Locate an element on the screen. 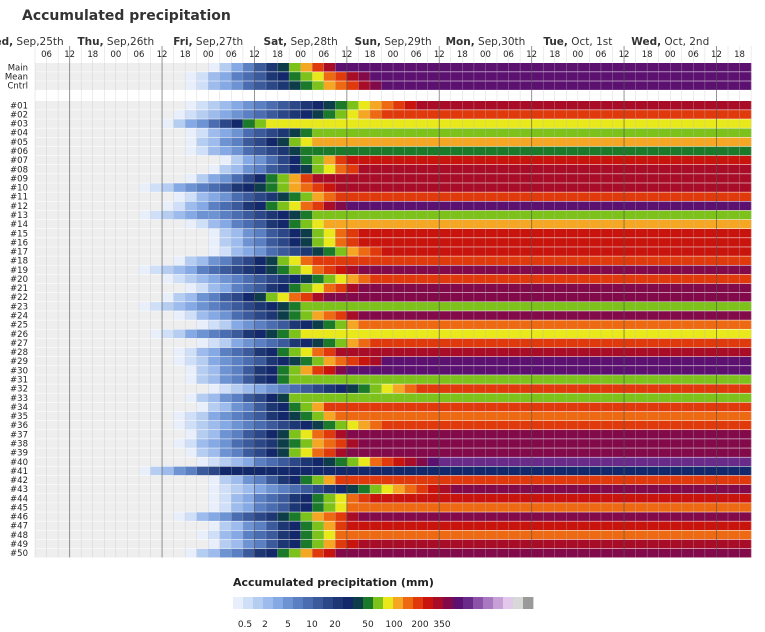 The width and height of the screenshot is (765, 632). row-label: #40 is located at coordinates (19, 463).